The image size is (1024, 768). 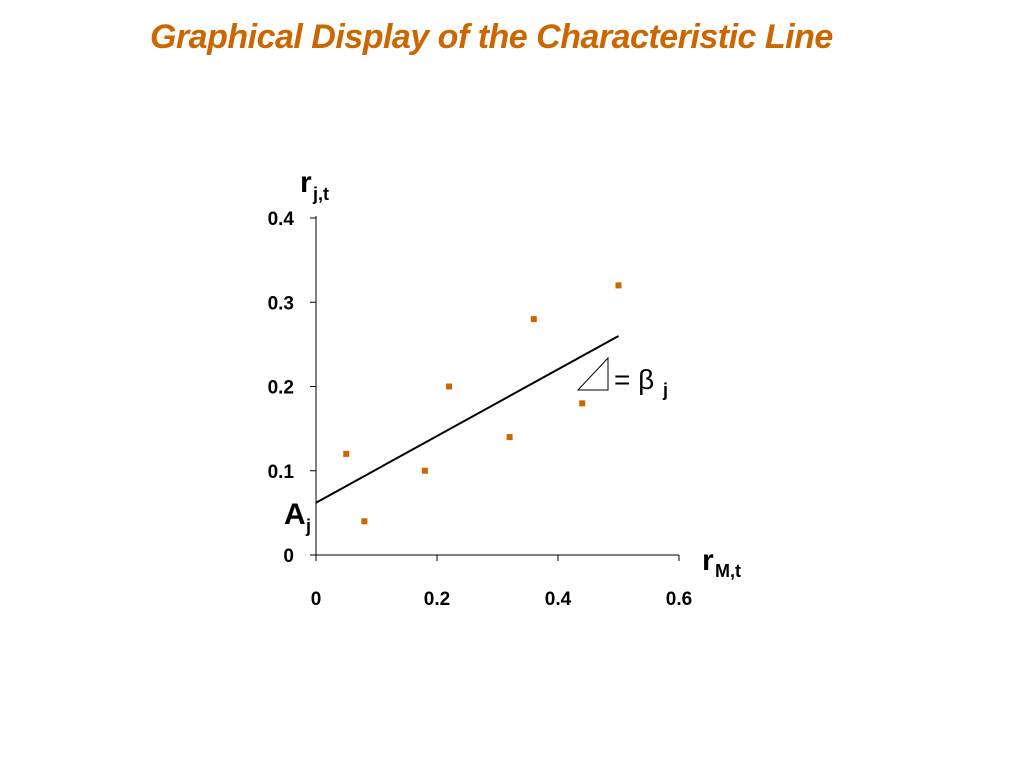 I want to click on intercept-label: A, so click(x=295, y=514).